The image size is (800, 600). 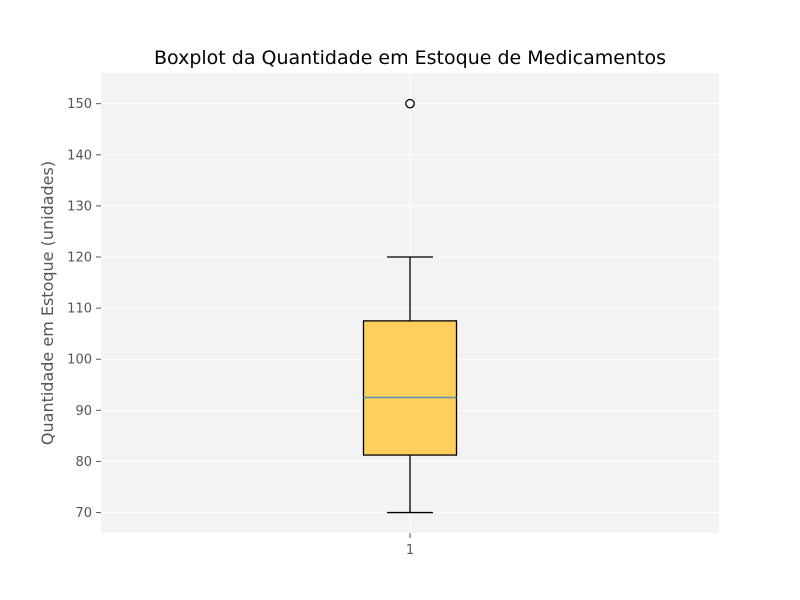 I want to click on y-tick-label: 70, so click(x=83, y=513).